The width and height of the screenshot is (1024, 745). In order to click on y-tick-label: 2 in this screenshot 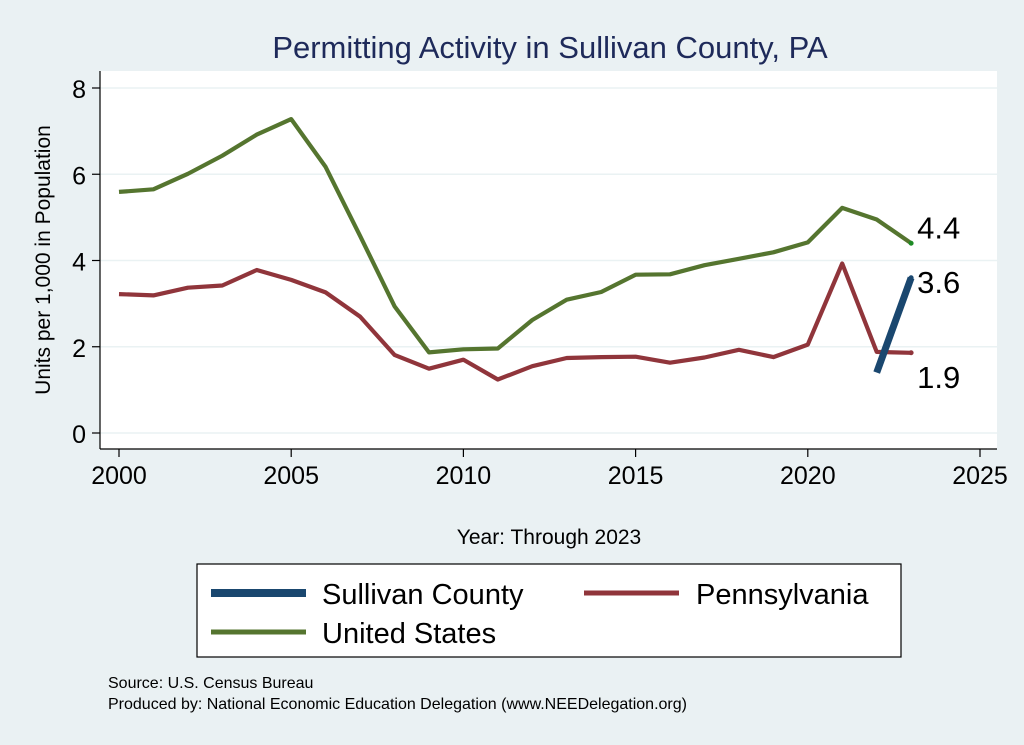, I will do `click(79, 349)`.